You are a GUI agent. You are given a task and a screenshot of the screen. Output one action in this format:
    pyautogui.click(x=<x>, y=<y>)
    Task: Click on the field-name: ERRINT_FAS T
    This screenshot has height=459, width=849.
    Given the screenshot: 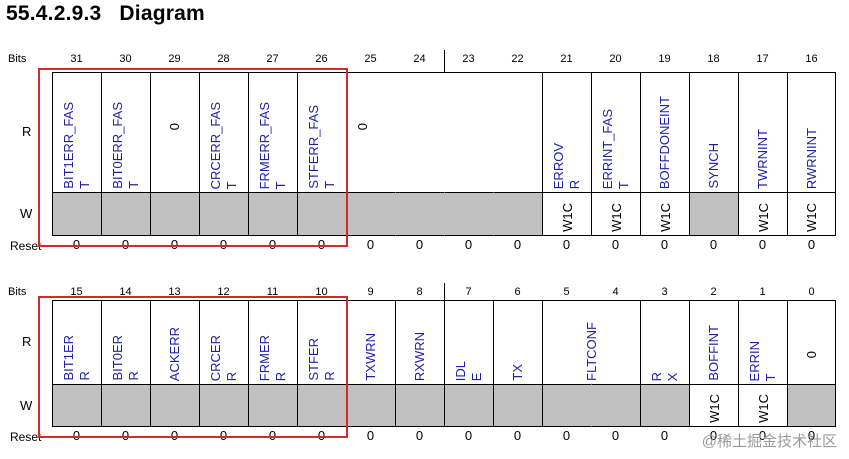 What is the action you would take?
    pyautogui.click(x=615, y=148)
    